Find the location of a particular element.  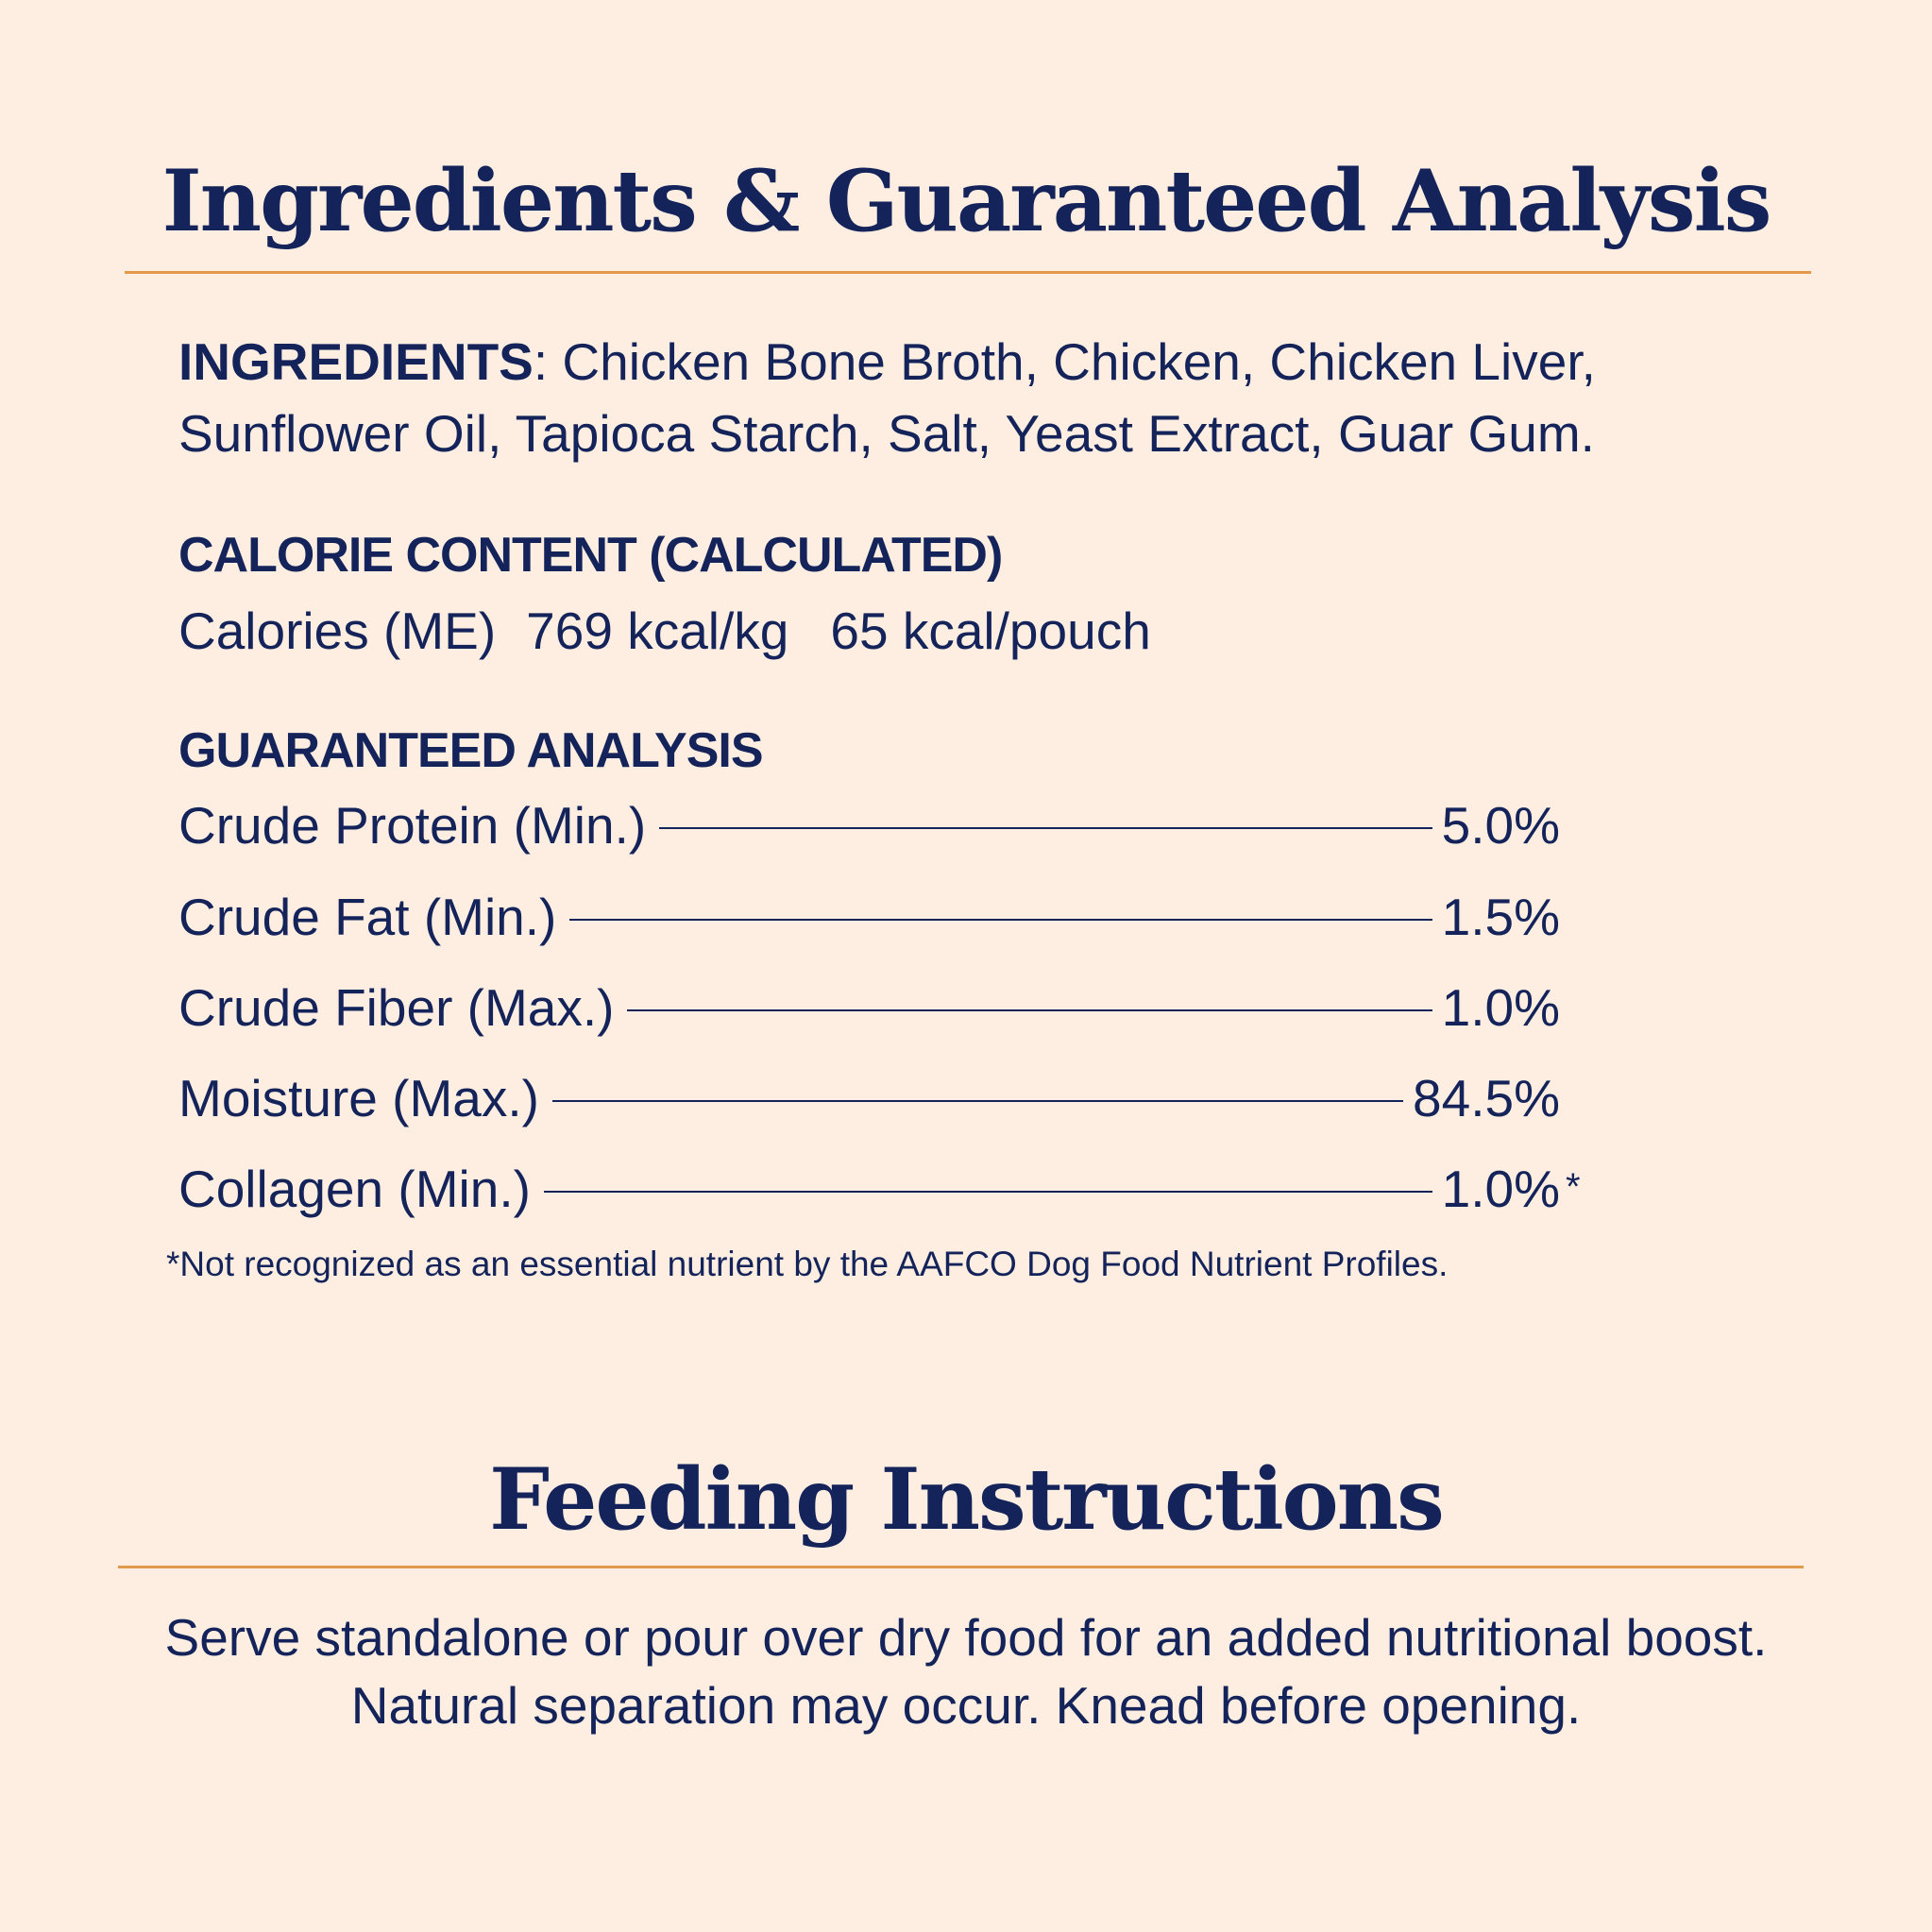

feeding-title: Feeding Instructions is located at coordinates (967, 1499).